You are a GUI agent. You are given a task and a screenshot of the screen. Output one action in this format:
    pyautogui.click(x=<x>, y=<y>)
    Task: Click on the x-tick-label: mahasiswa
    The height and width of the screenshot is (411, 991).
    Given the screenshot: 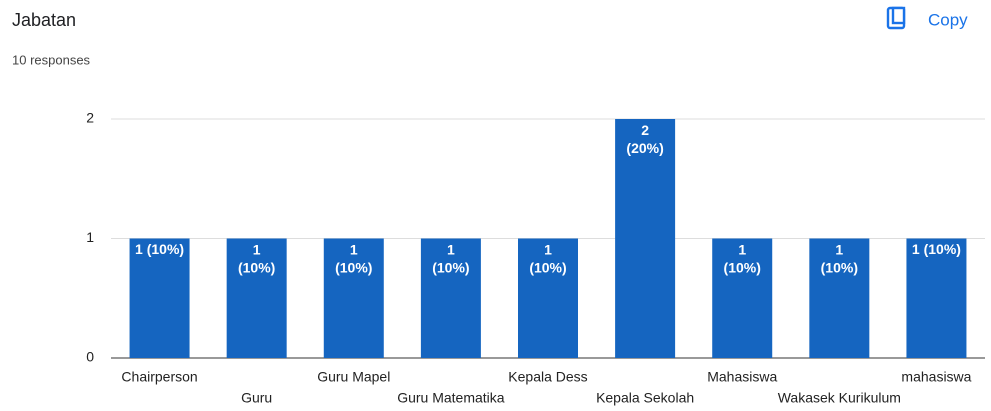 What is the action you would take?
    pyautogui.click(x=936, y=377)
    